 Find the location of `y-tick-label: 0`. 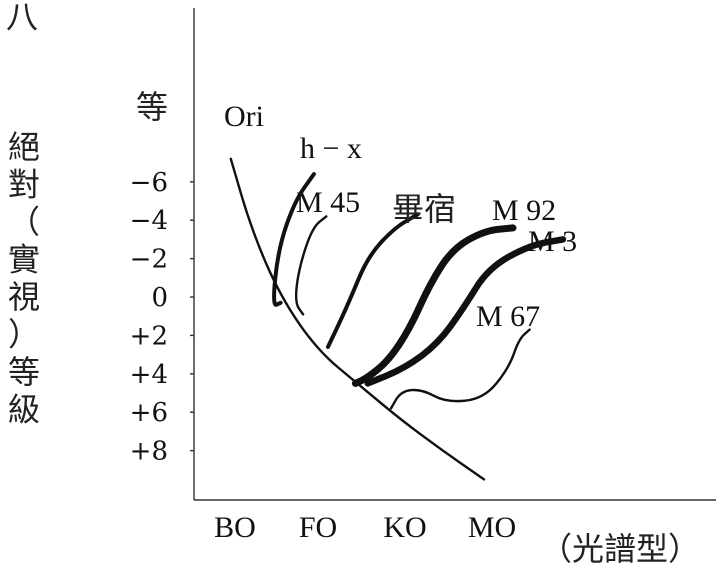

y-tick-label: 0 is located at coordinates (159, 298).